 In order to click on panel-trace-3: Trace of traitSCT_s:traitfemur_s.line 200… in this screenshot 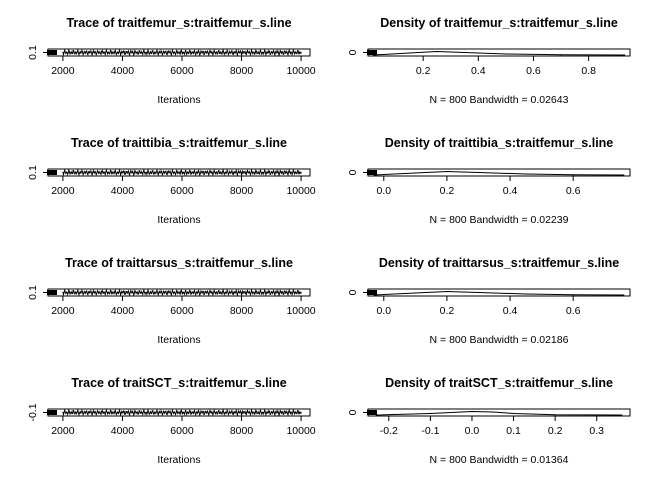, I will do `click(171, 421)`.